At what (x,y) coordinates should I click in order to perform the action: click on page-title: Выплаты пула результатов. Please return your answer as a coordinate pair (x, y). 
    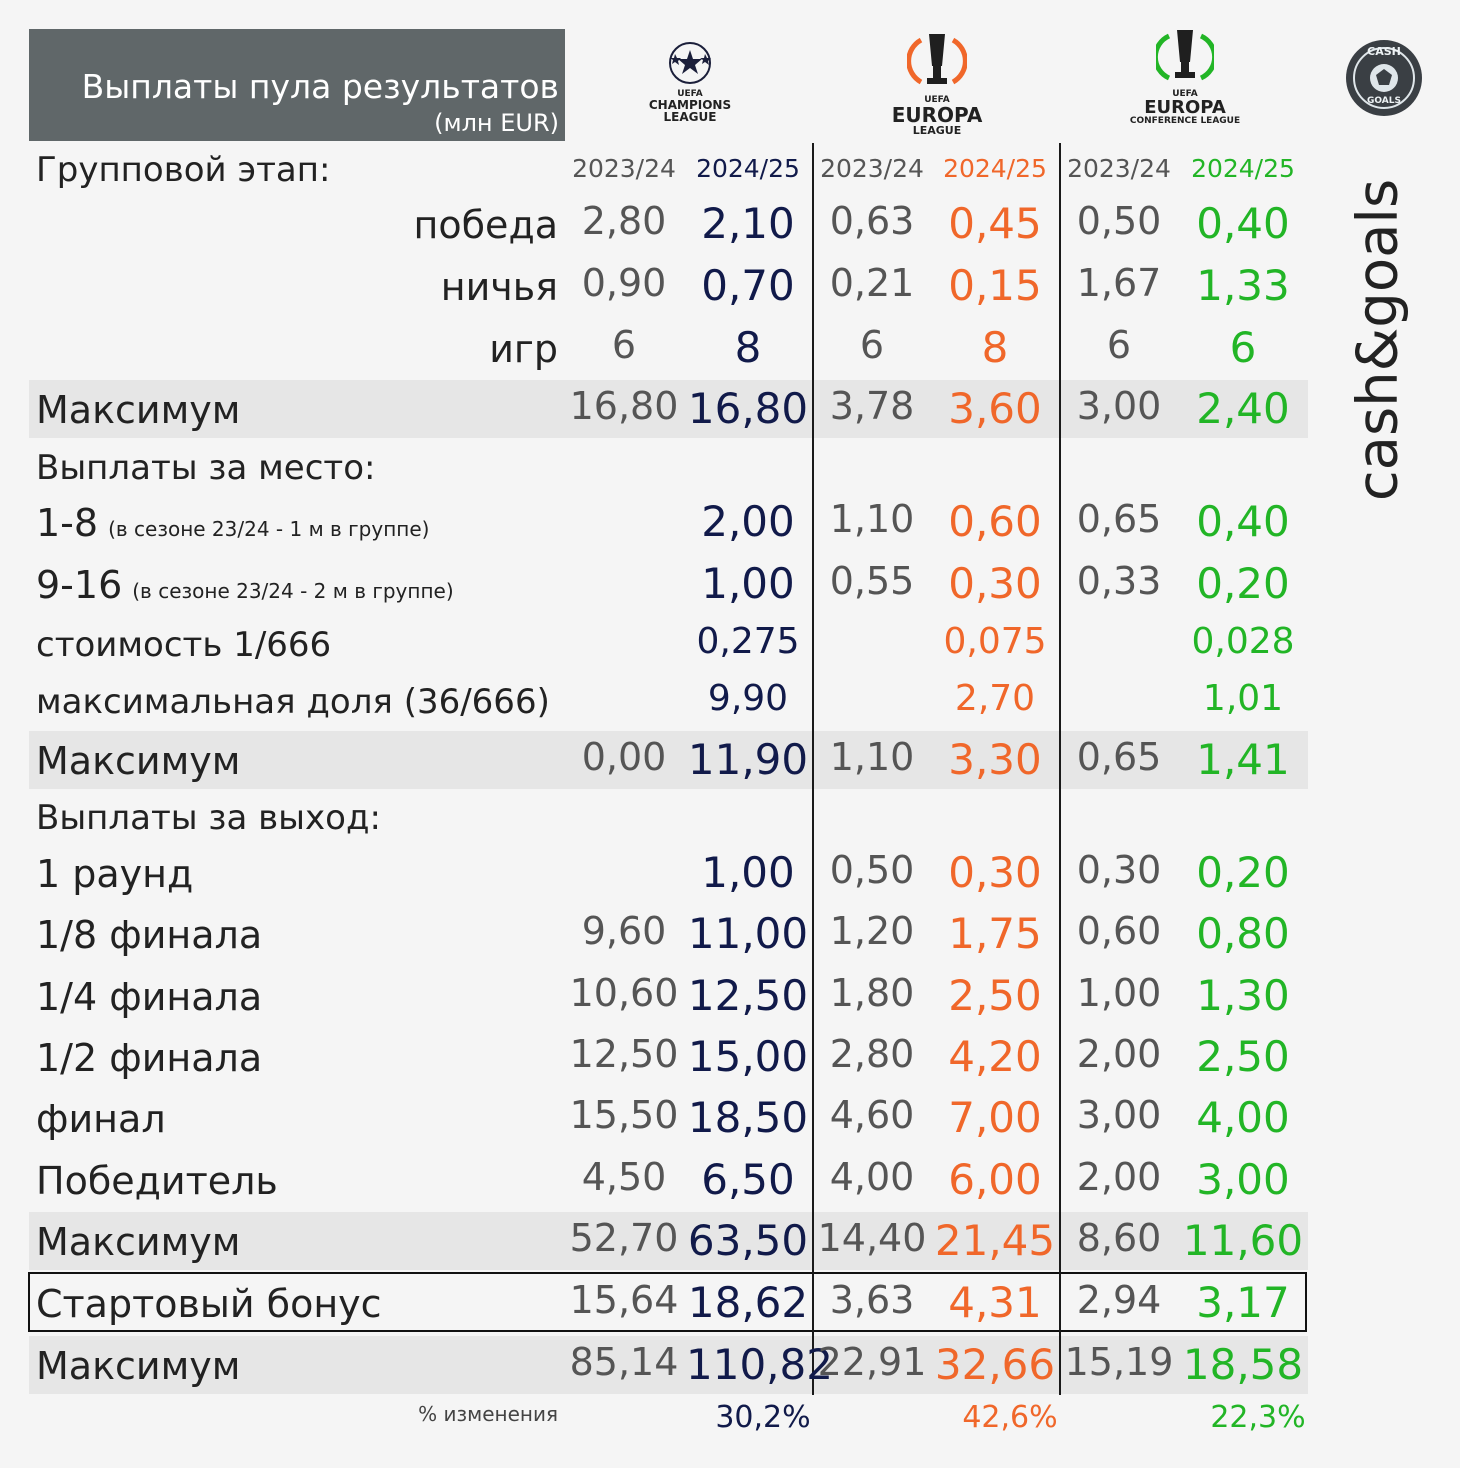
    Looking at the image, I should click on (320, 86).